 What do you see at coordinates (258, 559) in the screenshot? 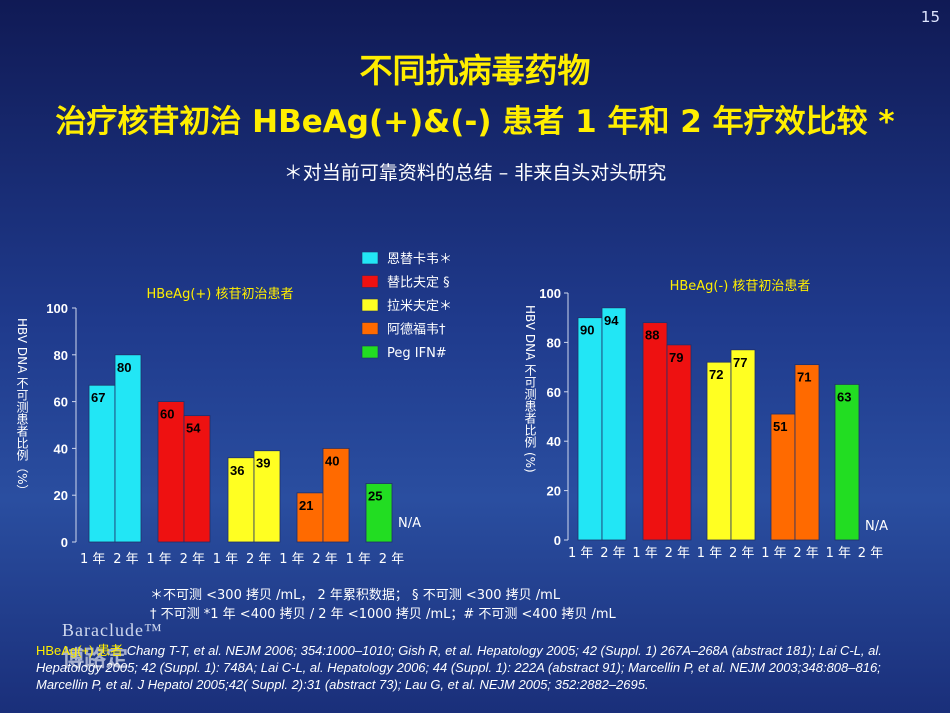
I see `x-tick-label-0-5: 2 年` at bounding box center [258, 559].